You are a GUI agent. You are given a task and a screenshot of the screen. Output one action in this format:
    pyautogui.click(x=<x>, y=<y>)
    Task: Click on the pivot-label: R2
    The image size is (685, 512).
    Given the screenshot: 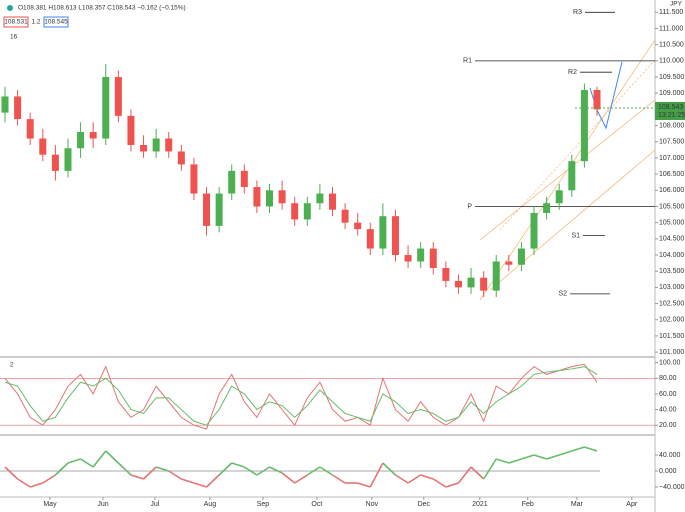 What is the action you would take?
    pyautogui.click(x=572, y=72)
    